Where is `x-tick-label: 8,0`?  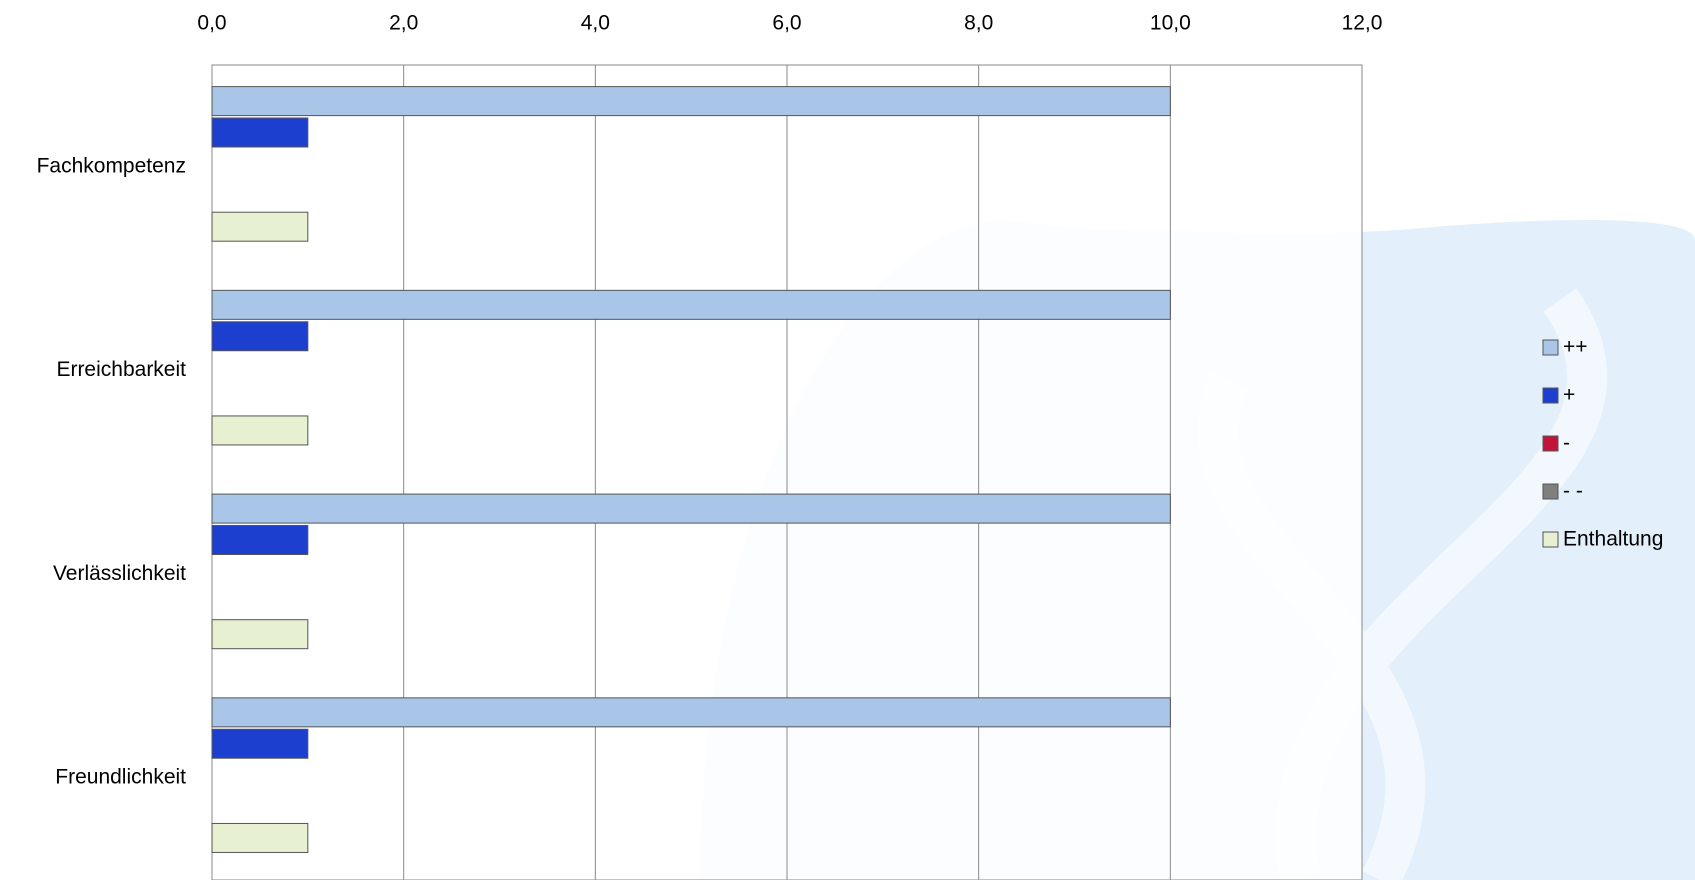
x-tick-label: 8,0 is located at coordinates (978, 23).